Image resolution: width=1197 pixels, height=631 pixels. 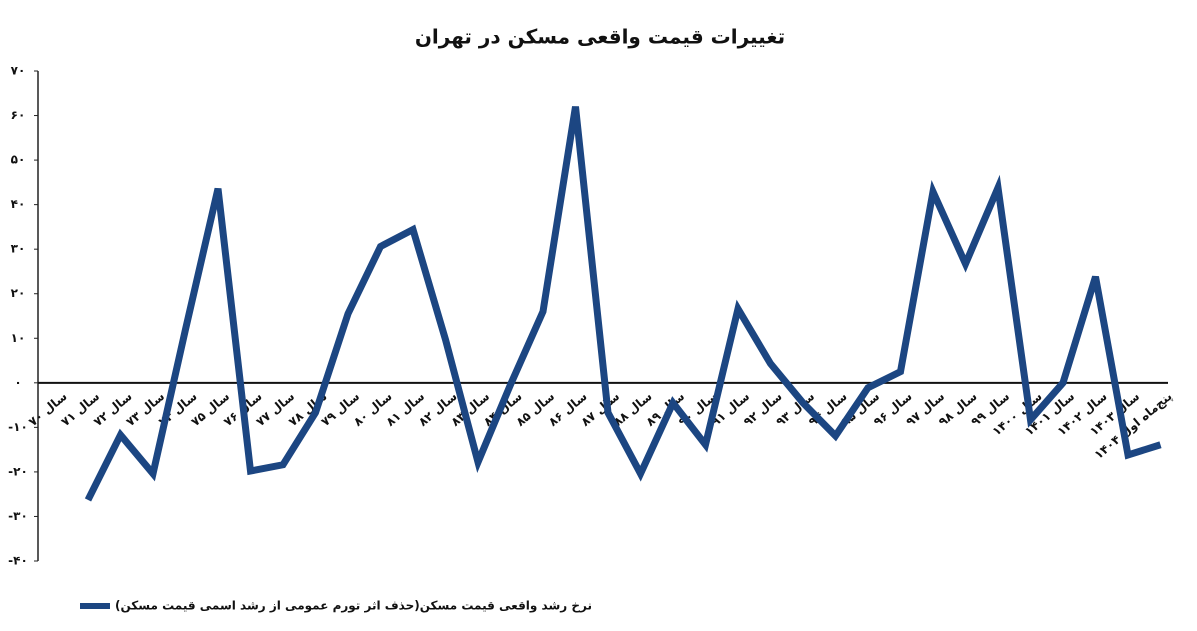 I want to click on y-tick-label: ۶۰, so click(x=18, y=115).